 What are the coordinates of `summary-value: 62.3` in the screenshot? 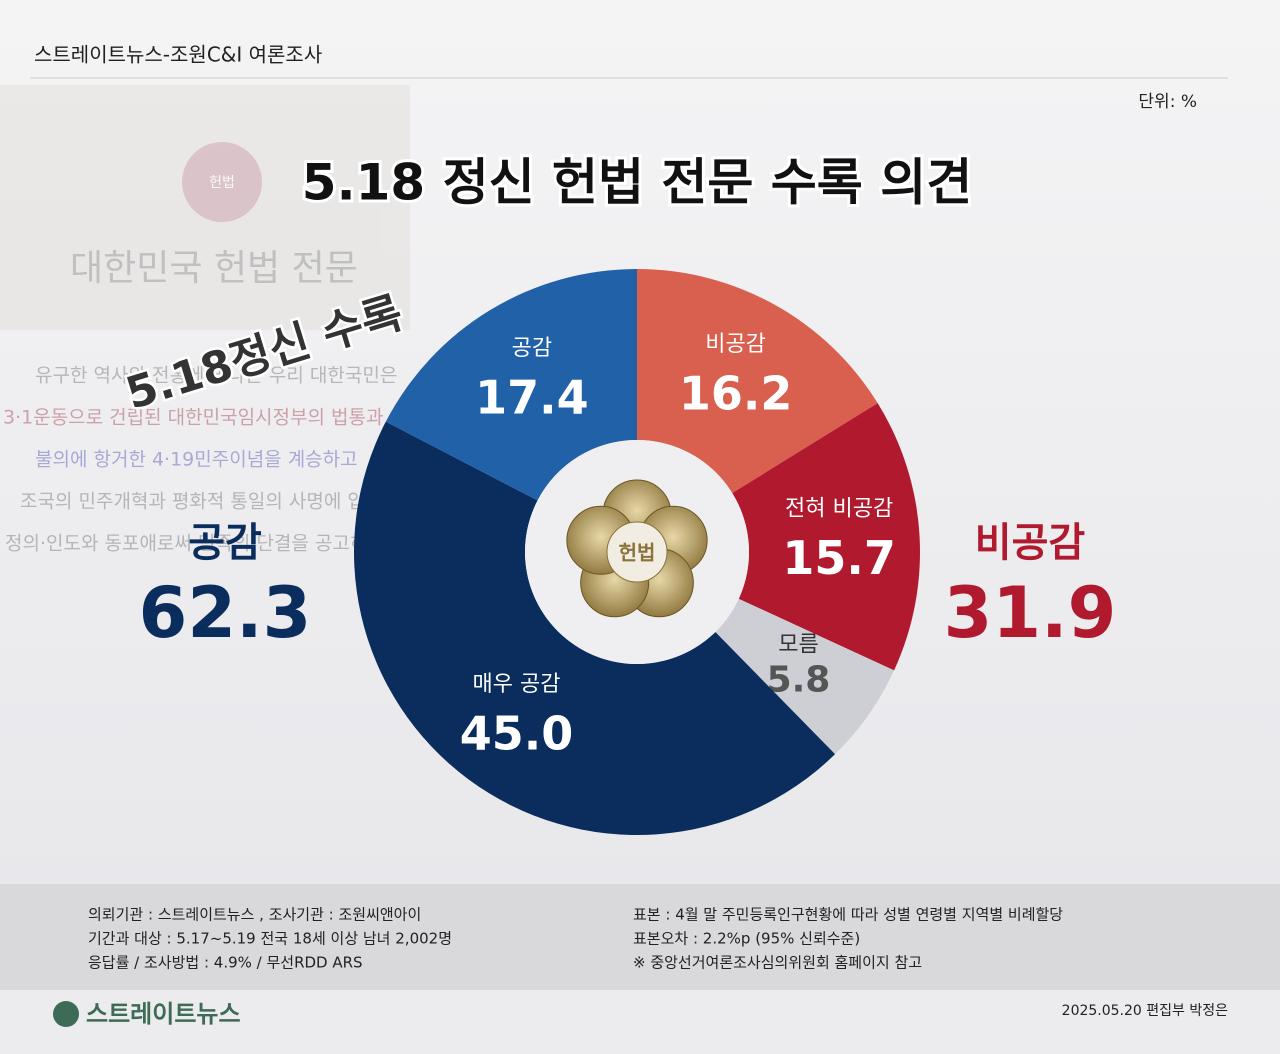 It's located at (225, 613).